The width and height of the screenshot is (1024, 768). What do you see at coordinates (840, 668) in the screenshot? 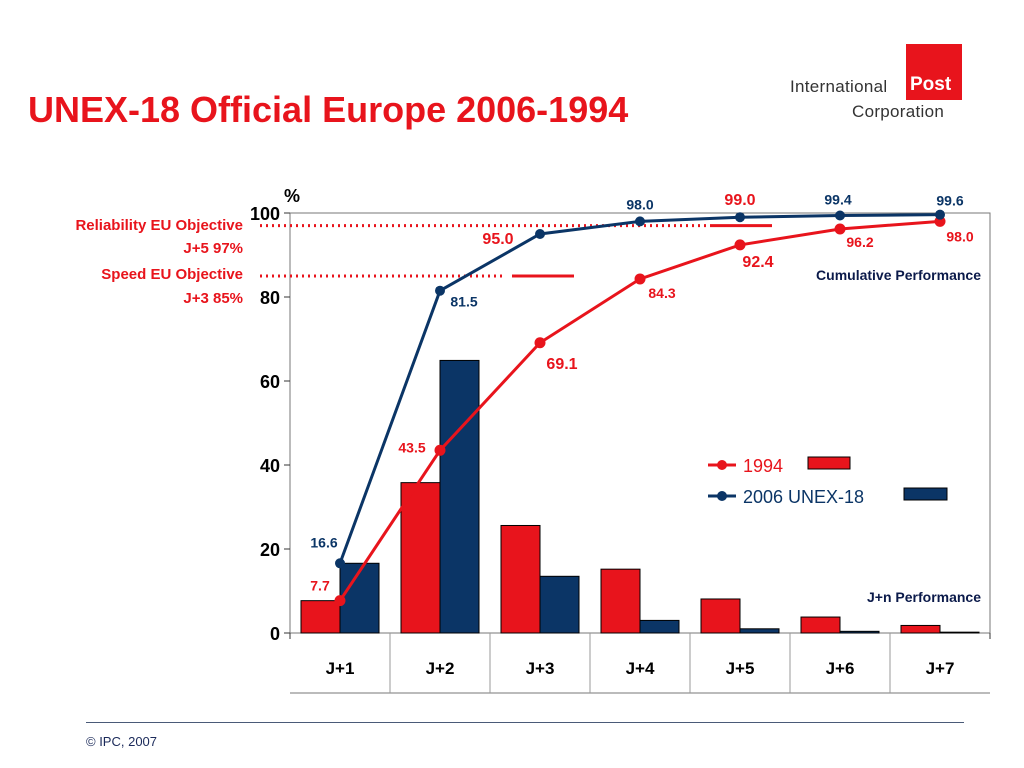
I see `x-tick-label: J+6` at bounding box center [840, 668].